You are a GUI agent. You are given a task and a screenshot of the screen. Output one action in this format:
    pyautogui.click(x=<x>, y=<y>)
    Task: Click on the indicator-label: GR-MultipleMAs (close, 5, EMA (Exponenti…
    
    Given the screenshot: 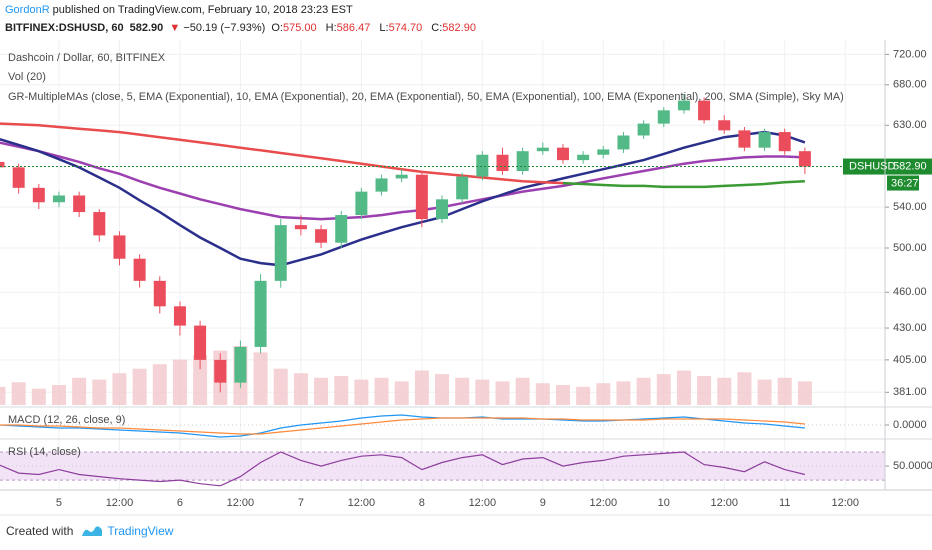 What is the action you would take?
    pyautogui.click(x=426, y=97)
    